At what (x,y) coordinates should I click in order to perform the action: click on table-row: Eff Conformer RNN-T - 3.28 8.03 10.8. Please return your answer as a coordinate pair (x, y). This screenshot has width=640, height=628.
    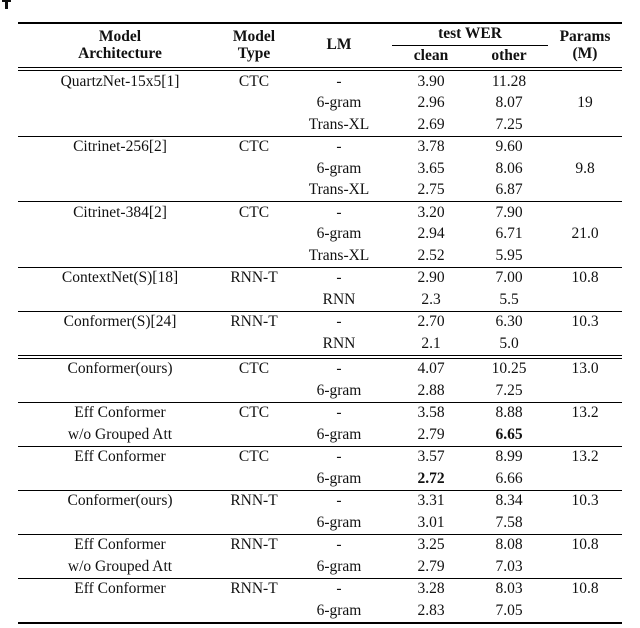
    Looking at the image, I should click on (320, 589).